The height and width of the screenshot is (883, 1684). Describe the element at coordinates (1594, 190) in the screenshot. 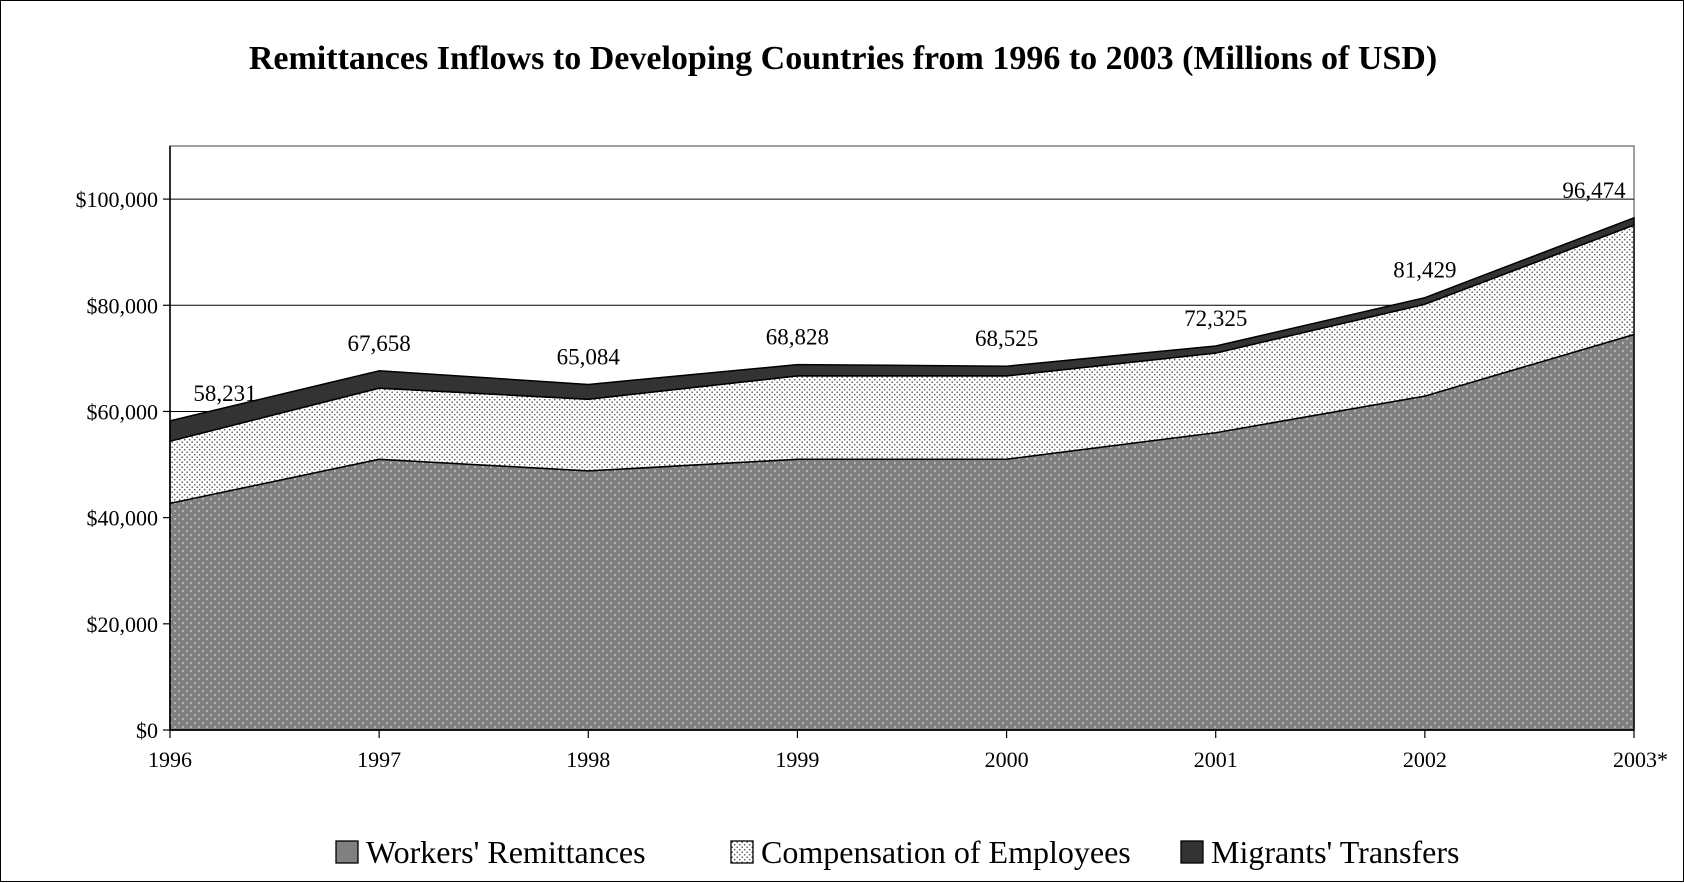

I see `total-label: 96,474` at that location.